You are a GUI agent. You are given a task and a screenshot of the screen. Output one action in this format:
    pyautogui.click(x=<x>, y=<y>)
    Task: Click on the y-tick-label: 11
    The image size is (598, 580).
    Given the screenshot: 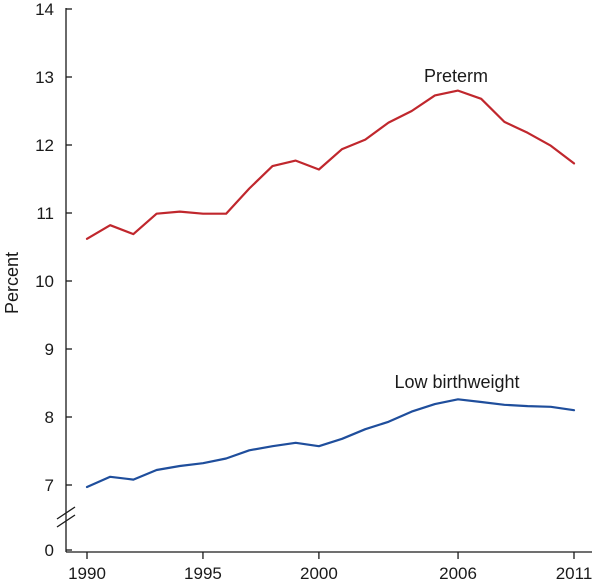 What is the action you would take?
    pyautogui.click(x=45, y=213)
    